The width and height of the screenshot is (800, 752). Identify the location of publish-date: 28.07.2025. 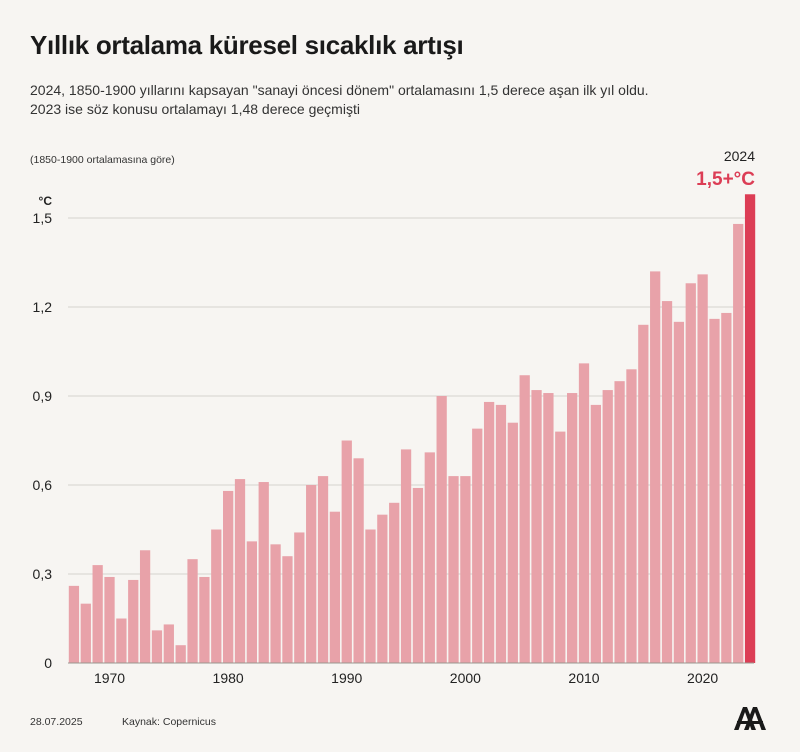
(56, 722).